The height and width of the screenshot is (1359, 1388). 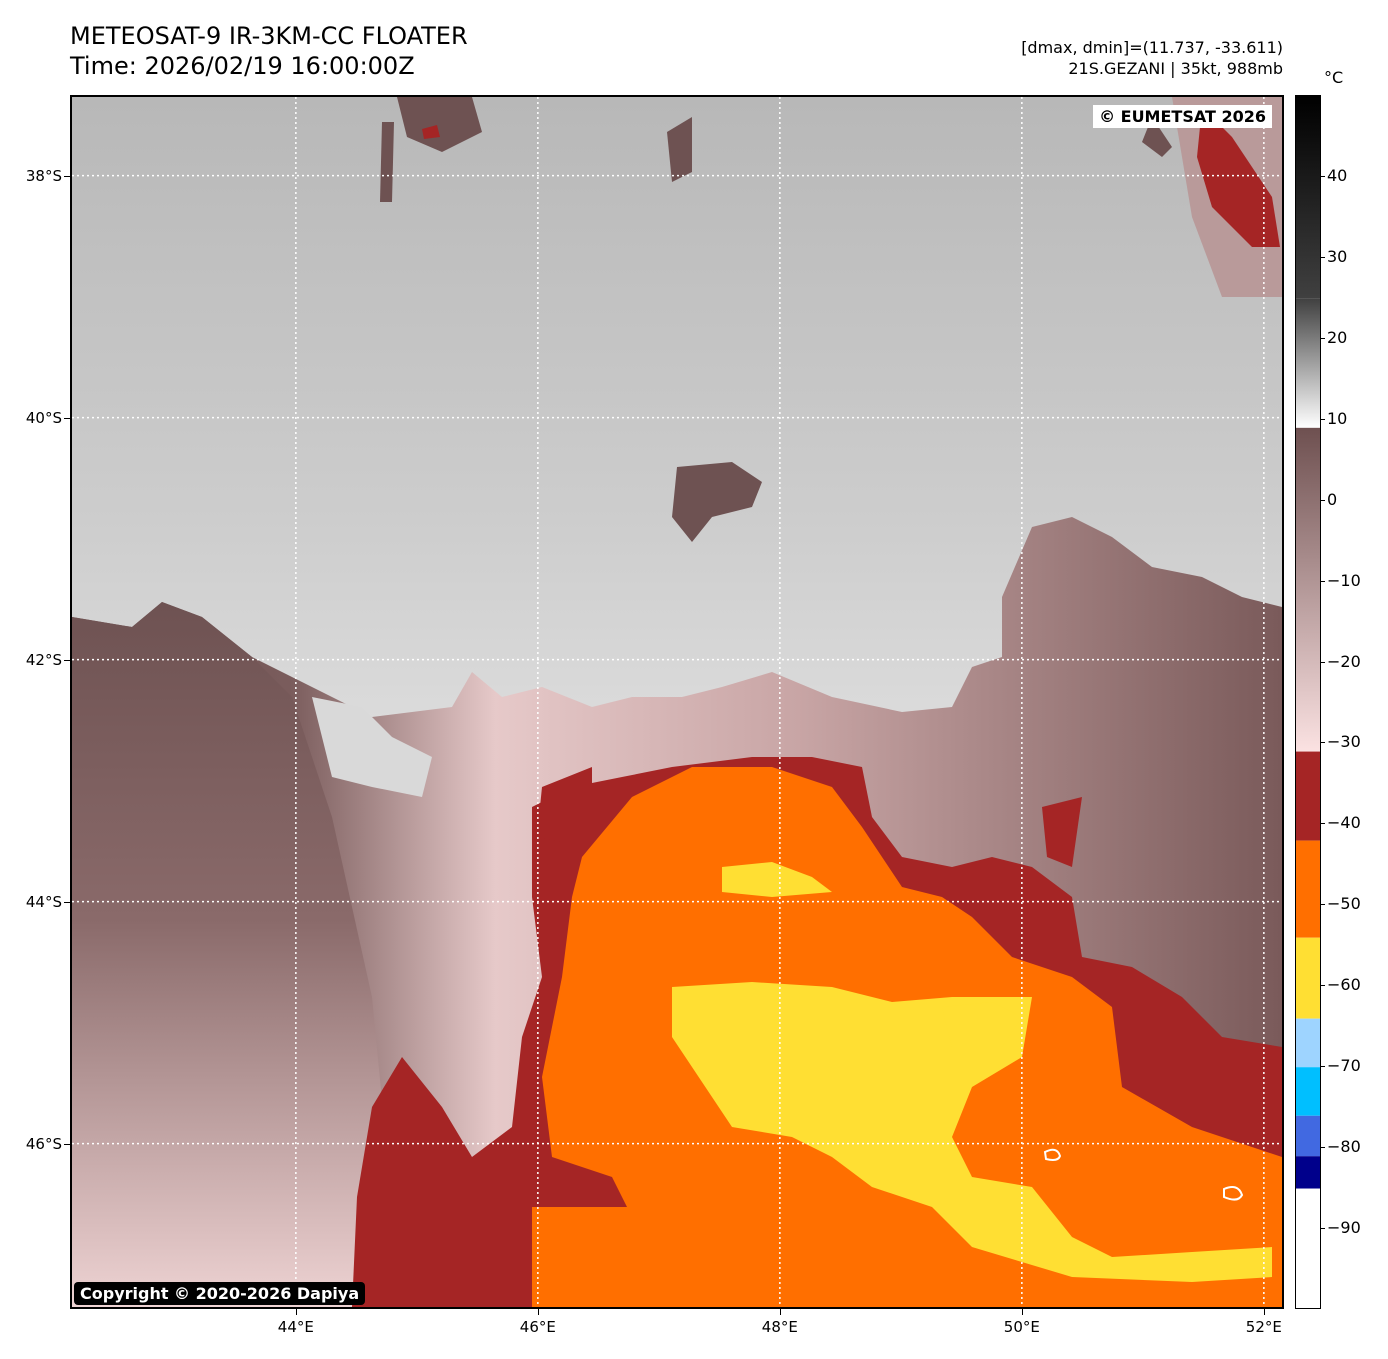 I want to click on cold-top-small-ne, so click(x=1238, y=177).